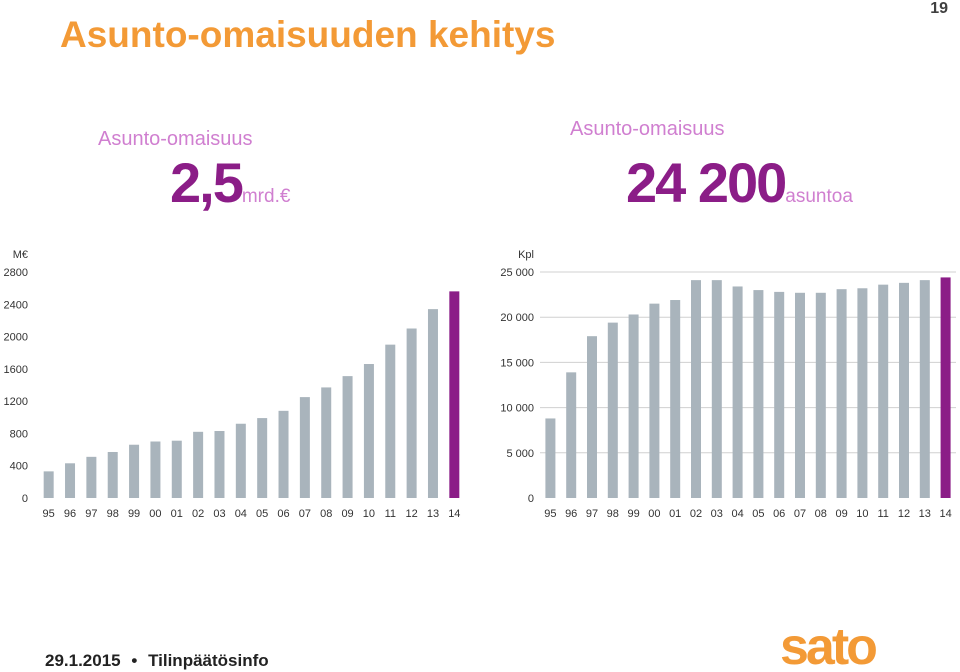  Describe the element at coordinates (520, 454) in the screenshot. I see `y-tick-label: 5 000` at that location.